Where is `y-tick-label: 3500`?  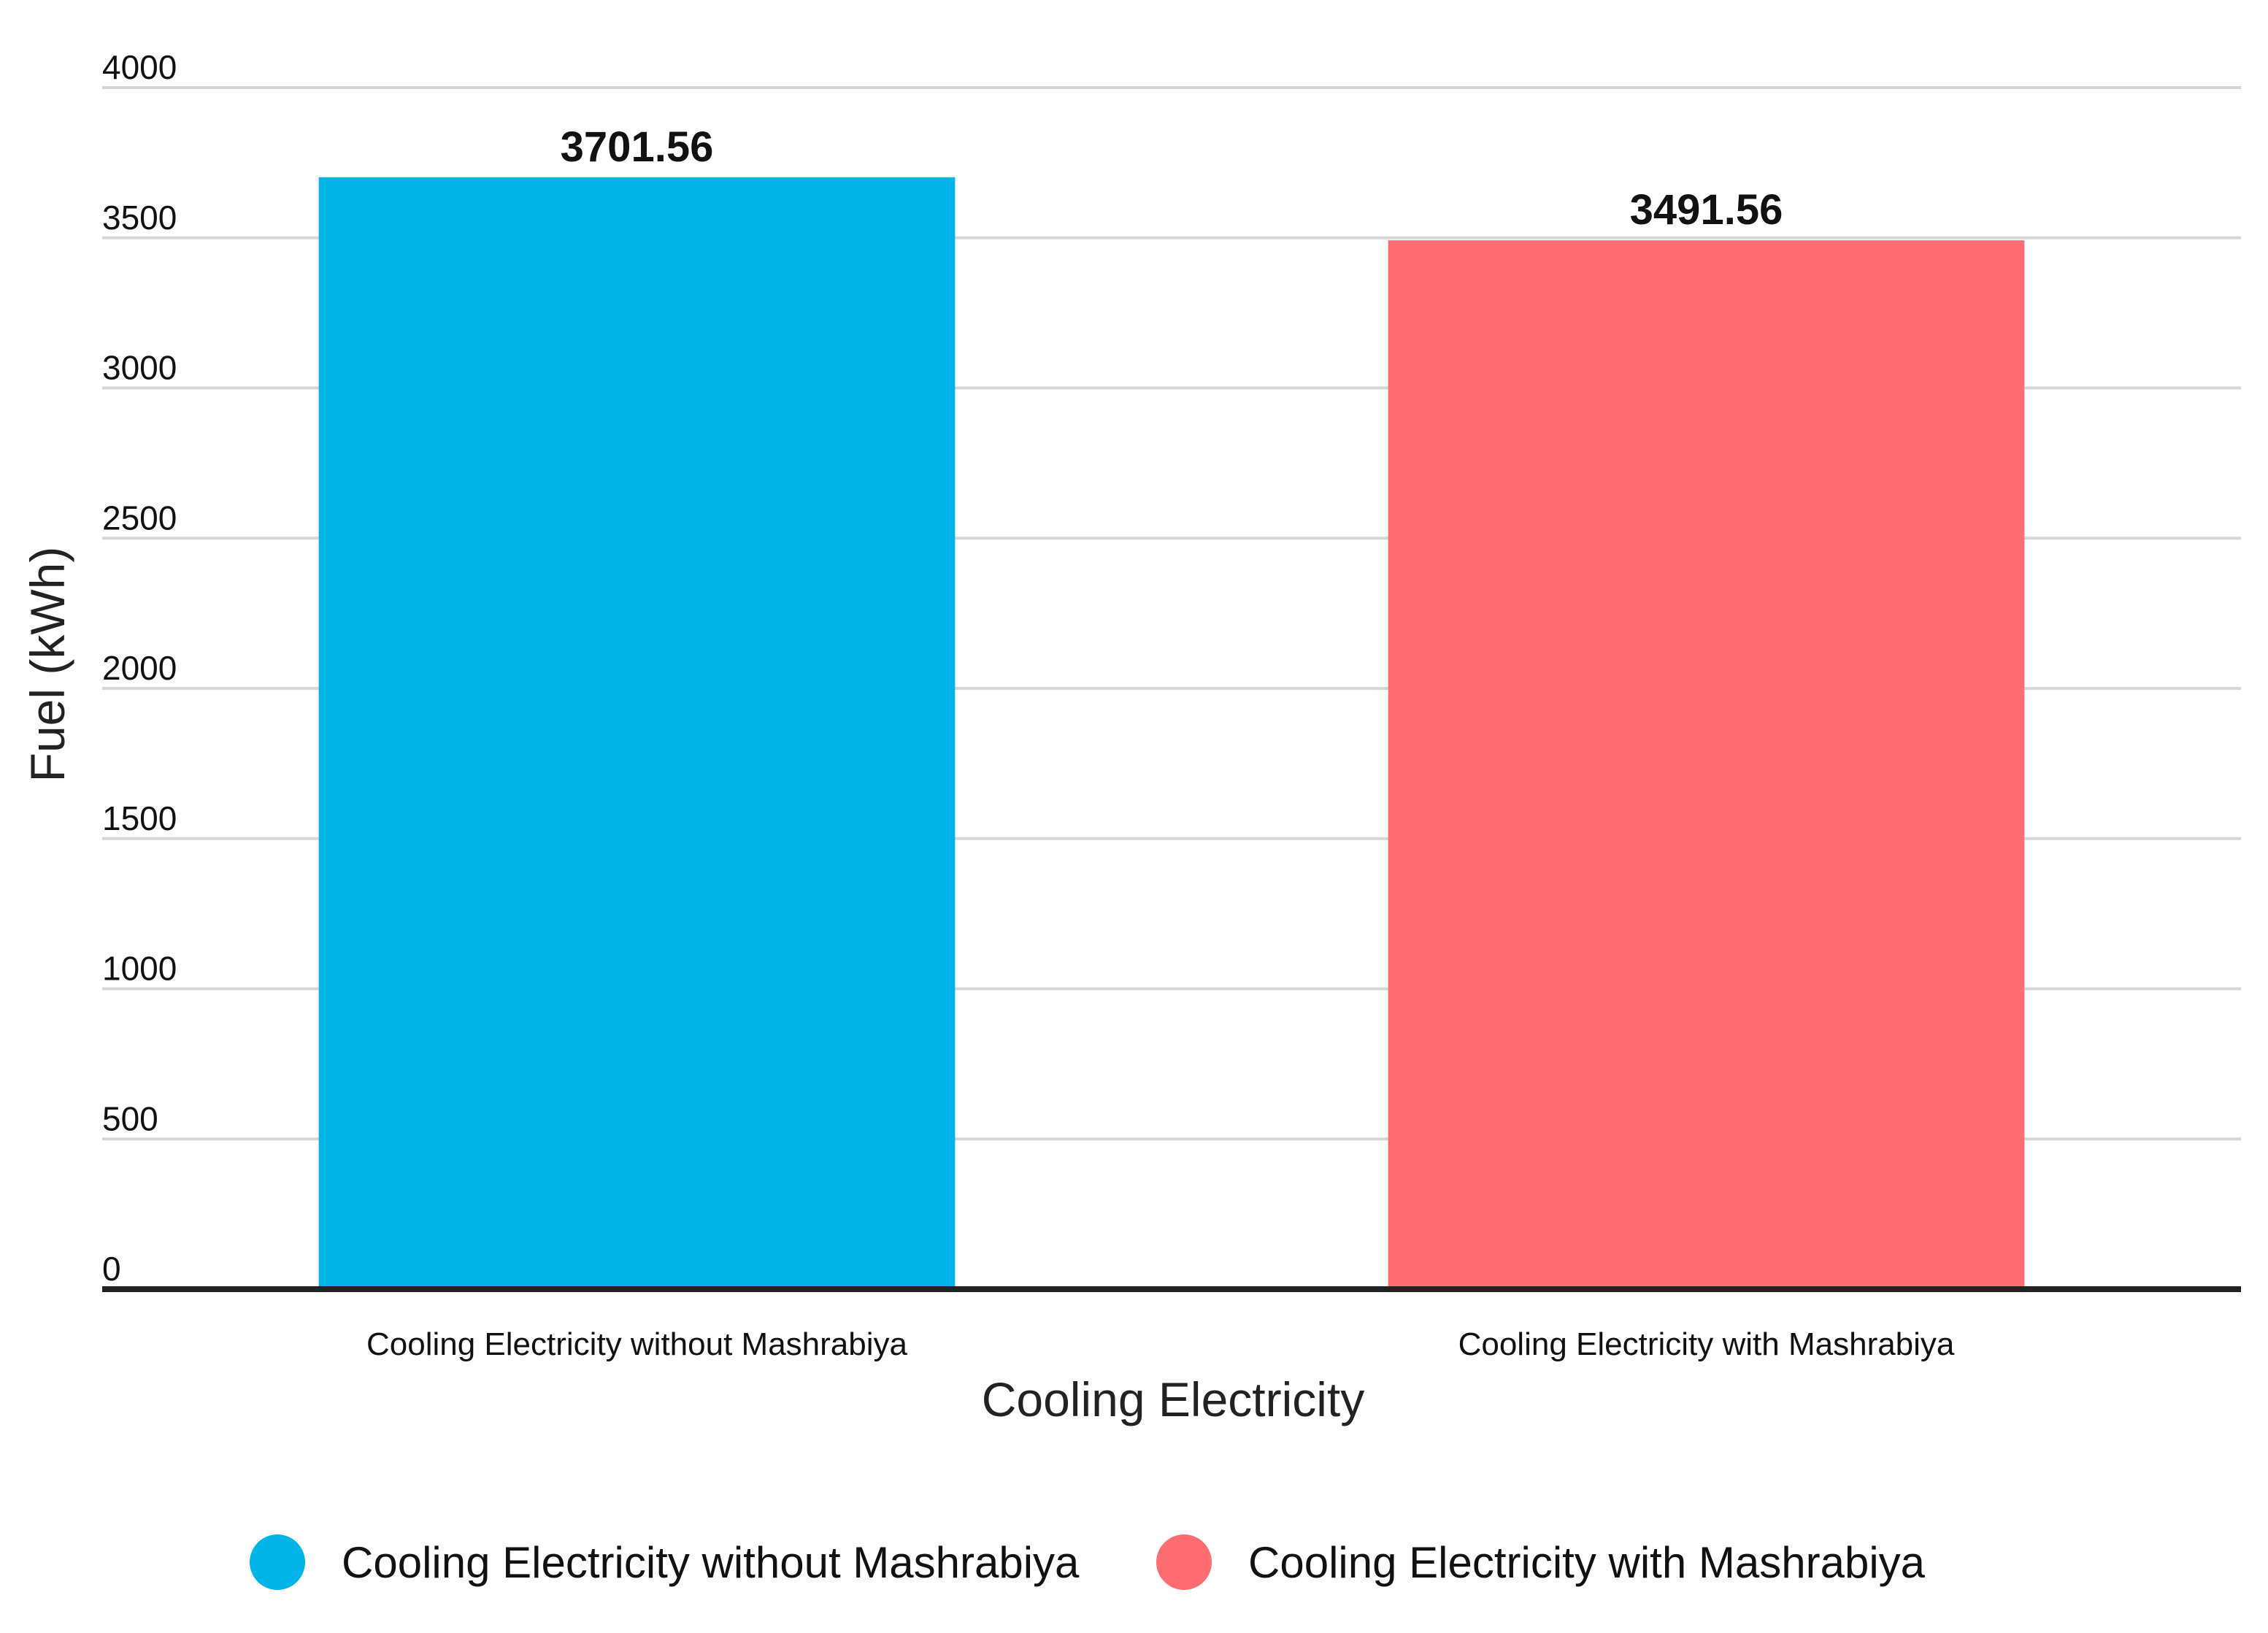
y-tick-label: 3500 is located at coordinates (139, 218).